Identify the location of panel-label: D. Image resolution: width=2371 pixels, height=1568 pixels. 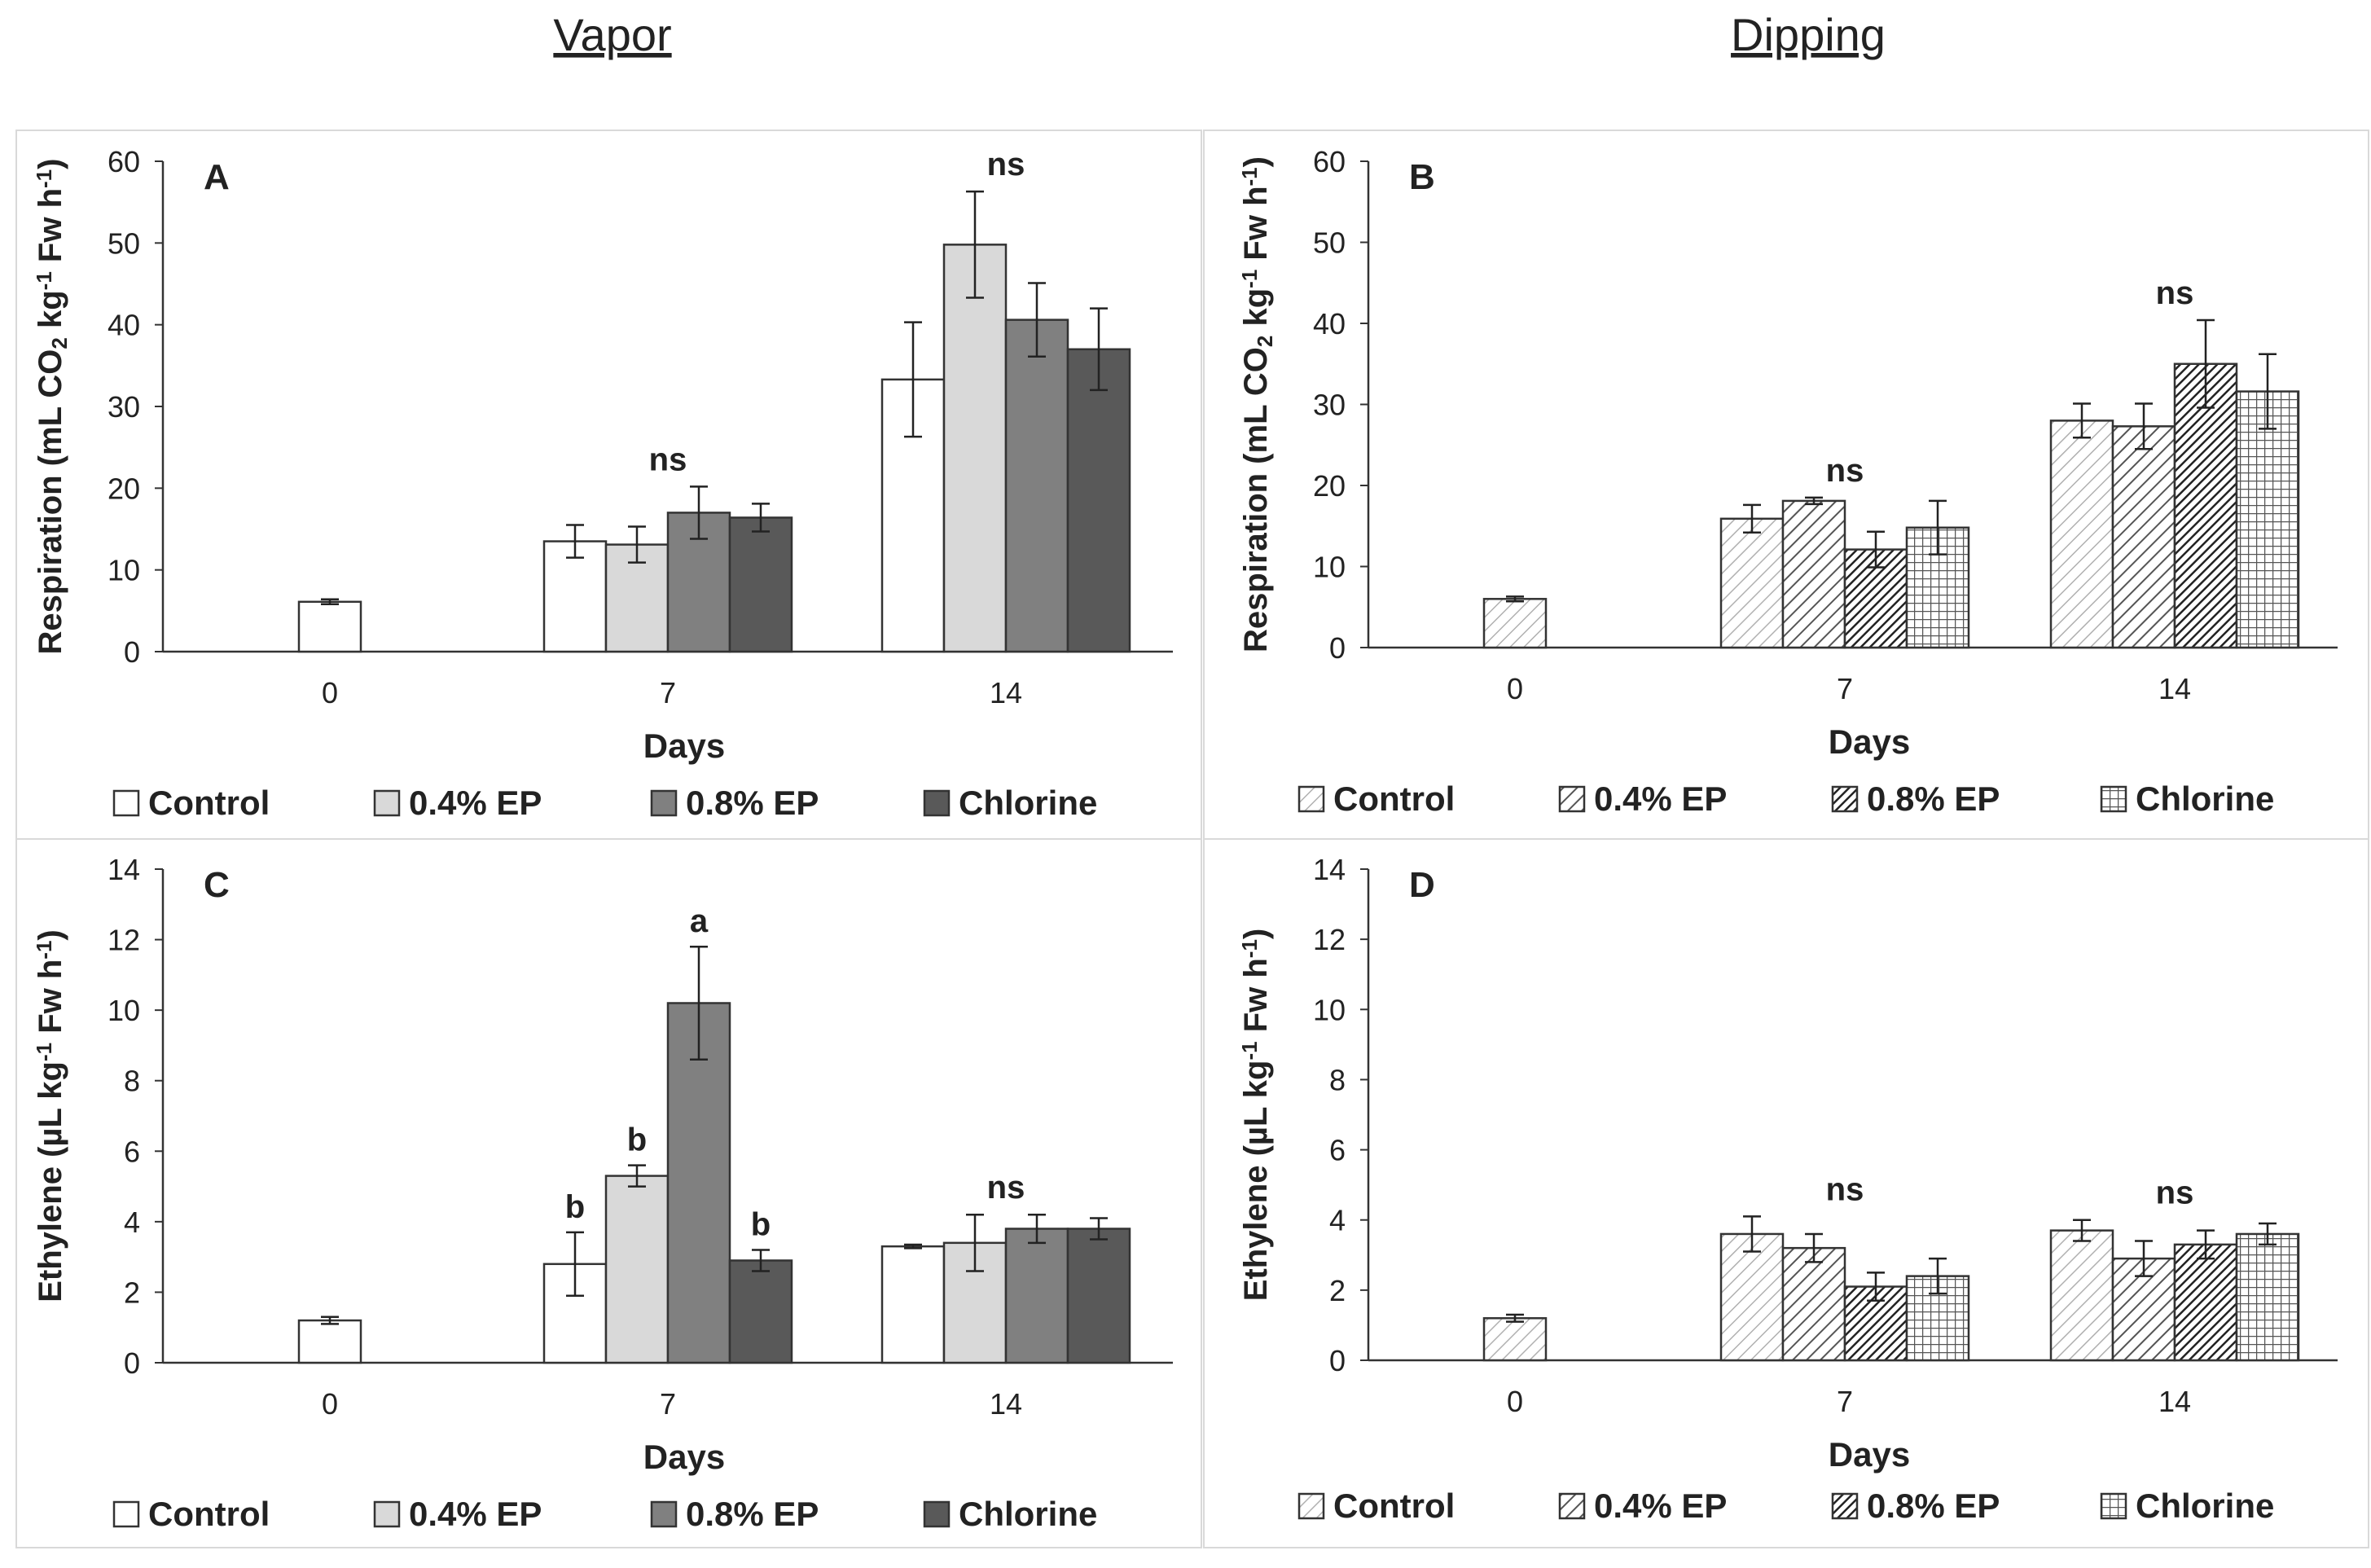
(1422, 885).